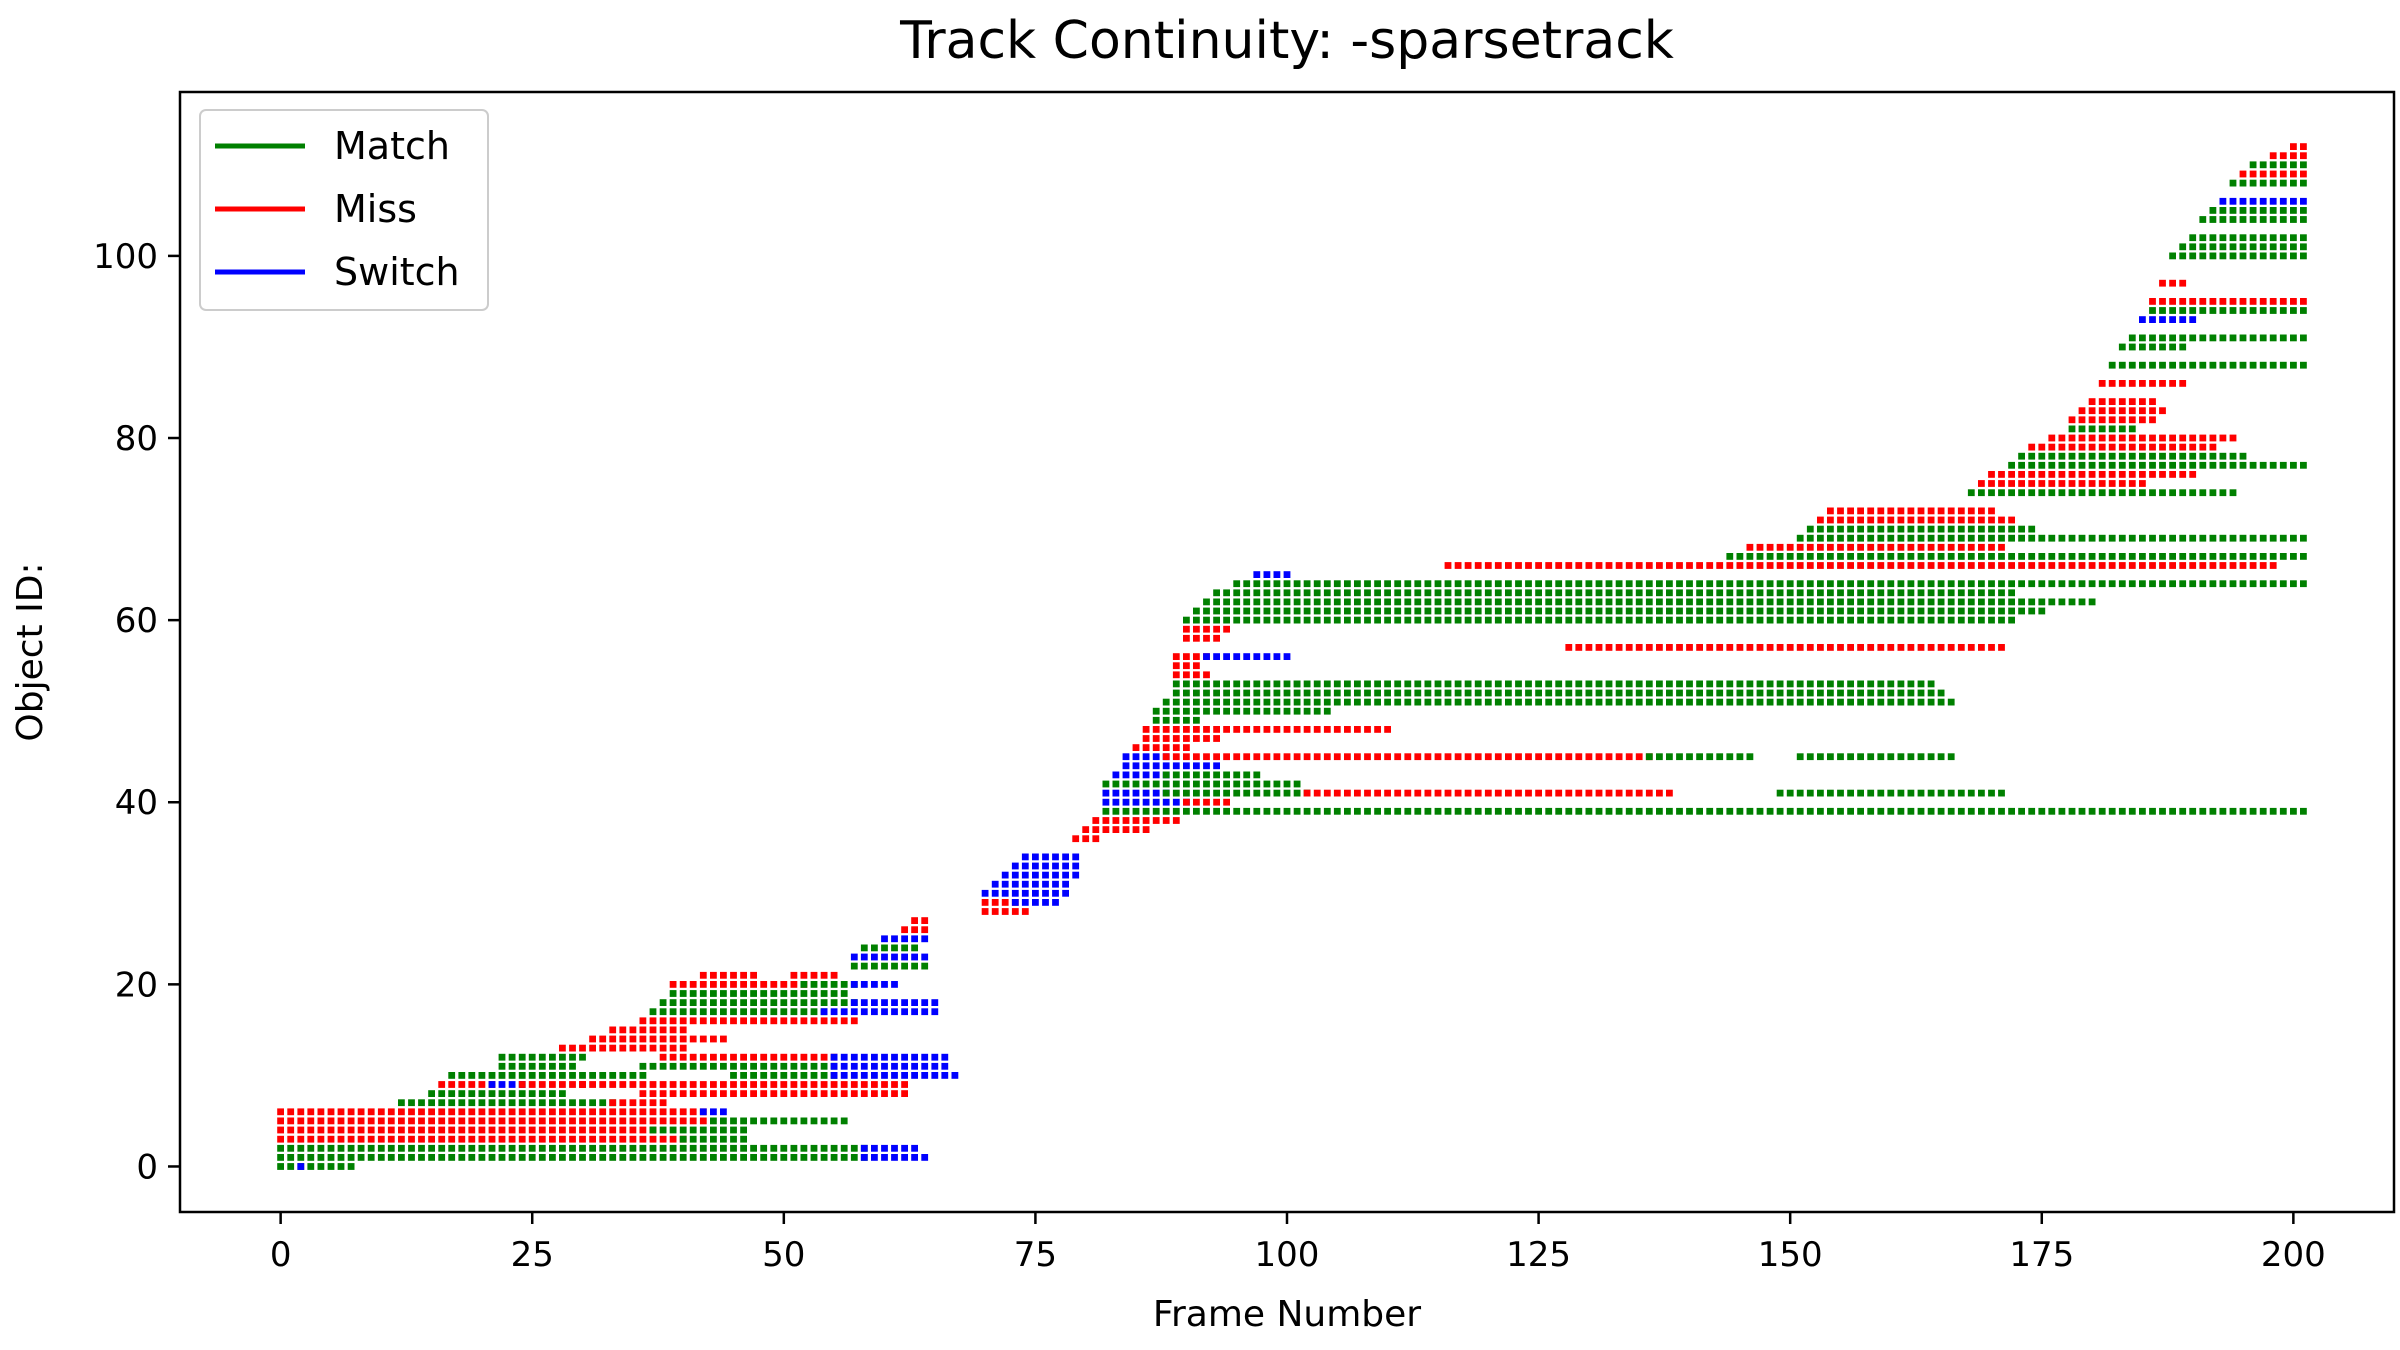 This screenshot has width=2400, height=1350. What do you see at coordinates (136, 621) in the screenshot?
I see `y-tick-label: 60` at bounding box center [136, 621].